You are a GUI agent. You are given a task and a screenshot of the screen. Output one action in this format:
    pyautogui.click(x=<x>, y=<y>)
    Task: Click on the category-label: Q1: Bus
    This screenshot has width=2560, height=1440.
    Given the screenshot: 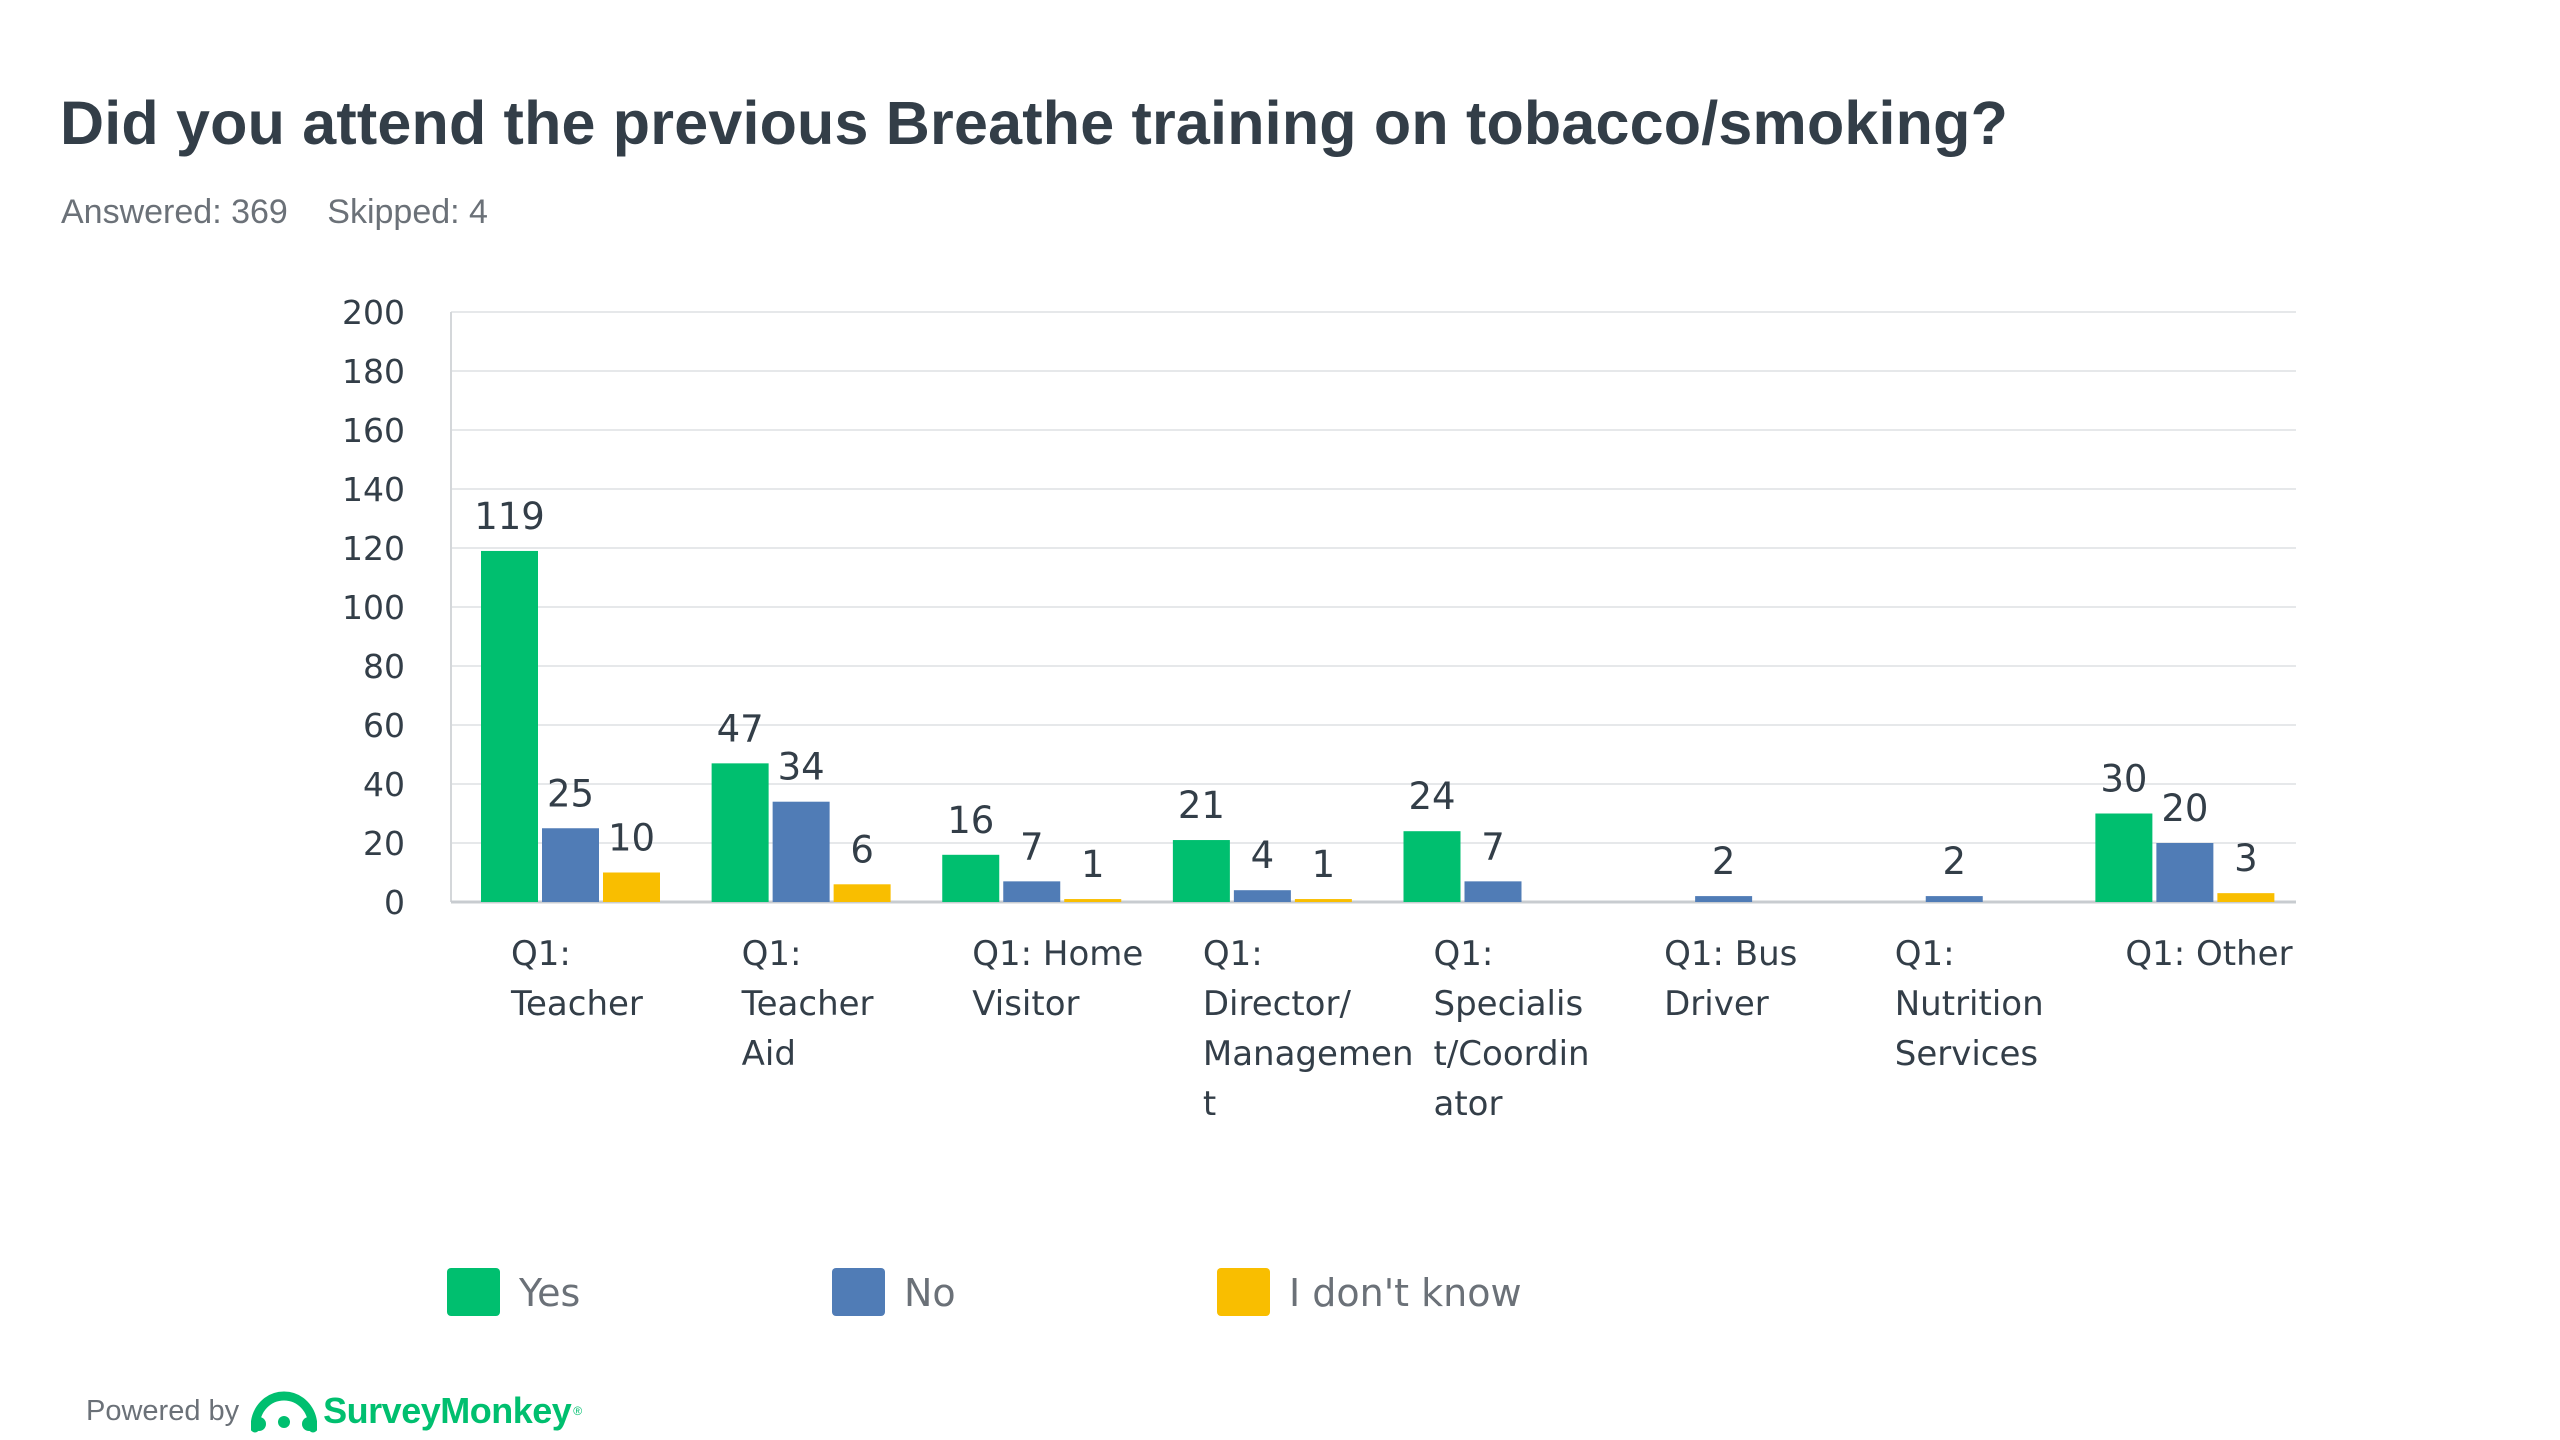 What is the action you would take?
    pyautogui.click(x=1730, y=954)
    